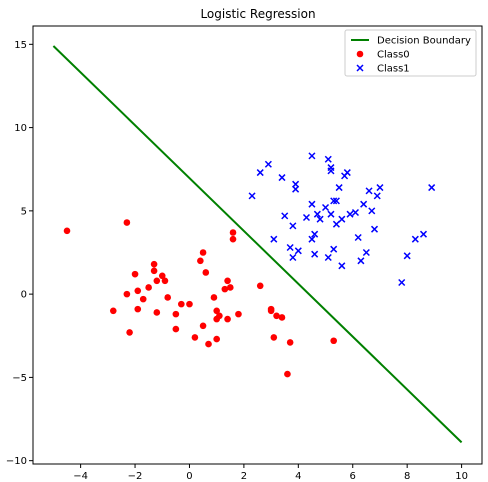  I want to click on legend-class0-swatch, so click(360, 54).